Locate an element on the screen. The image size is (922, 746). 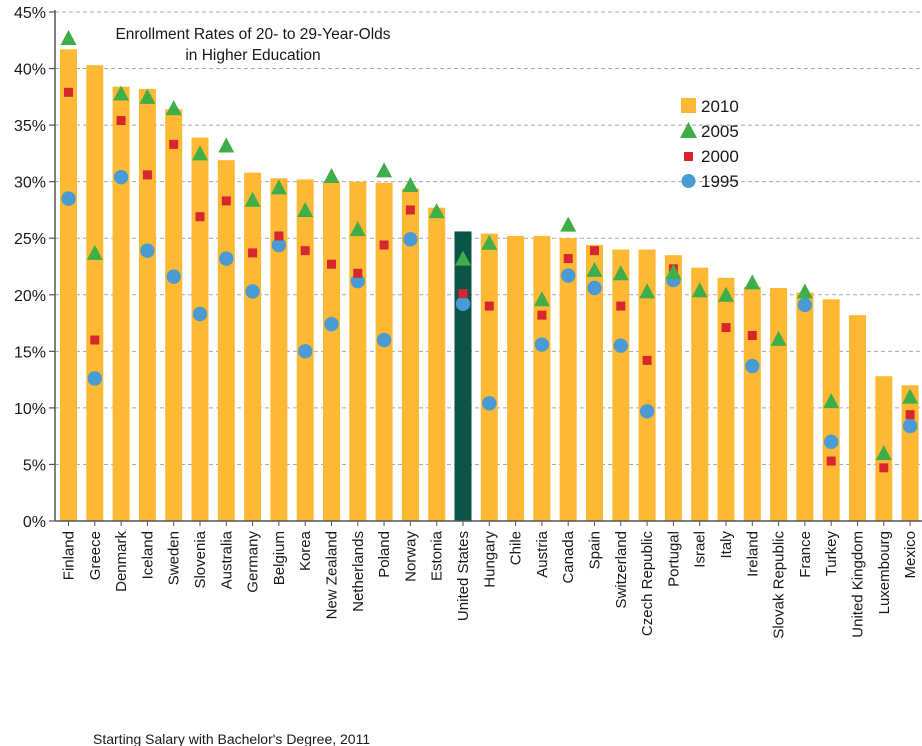
bar-2010-norway is located at coordinates (410, 354).